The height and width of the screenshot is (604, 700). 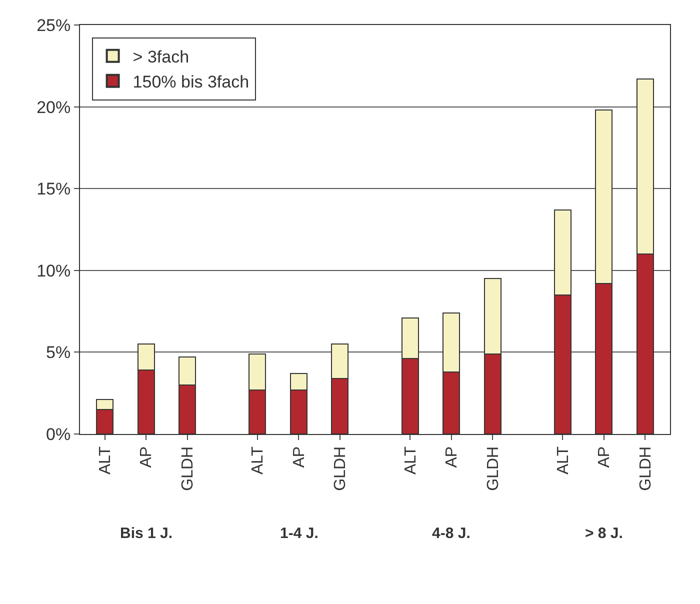 I want to click on text: 4-8 J., so click(x=451, y=533).